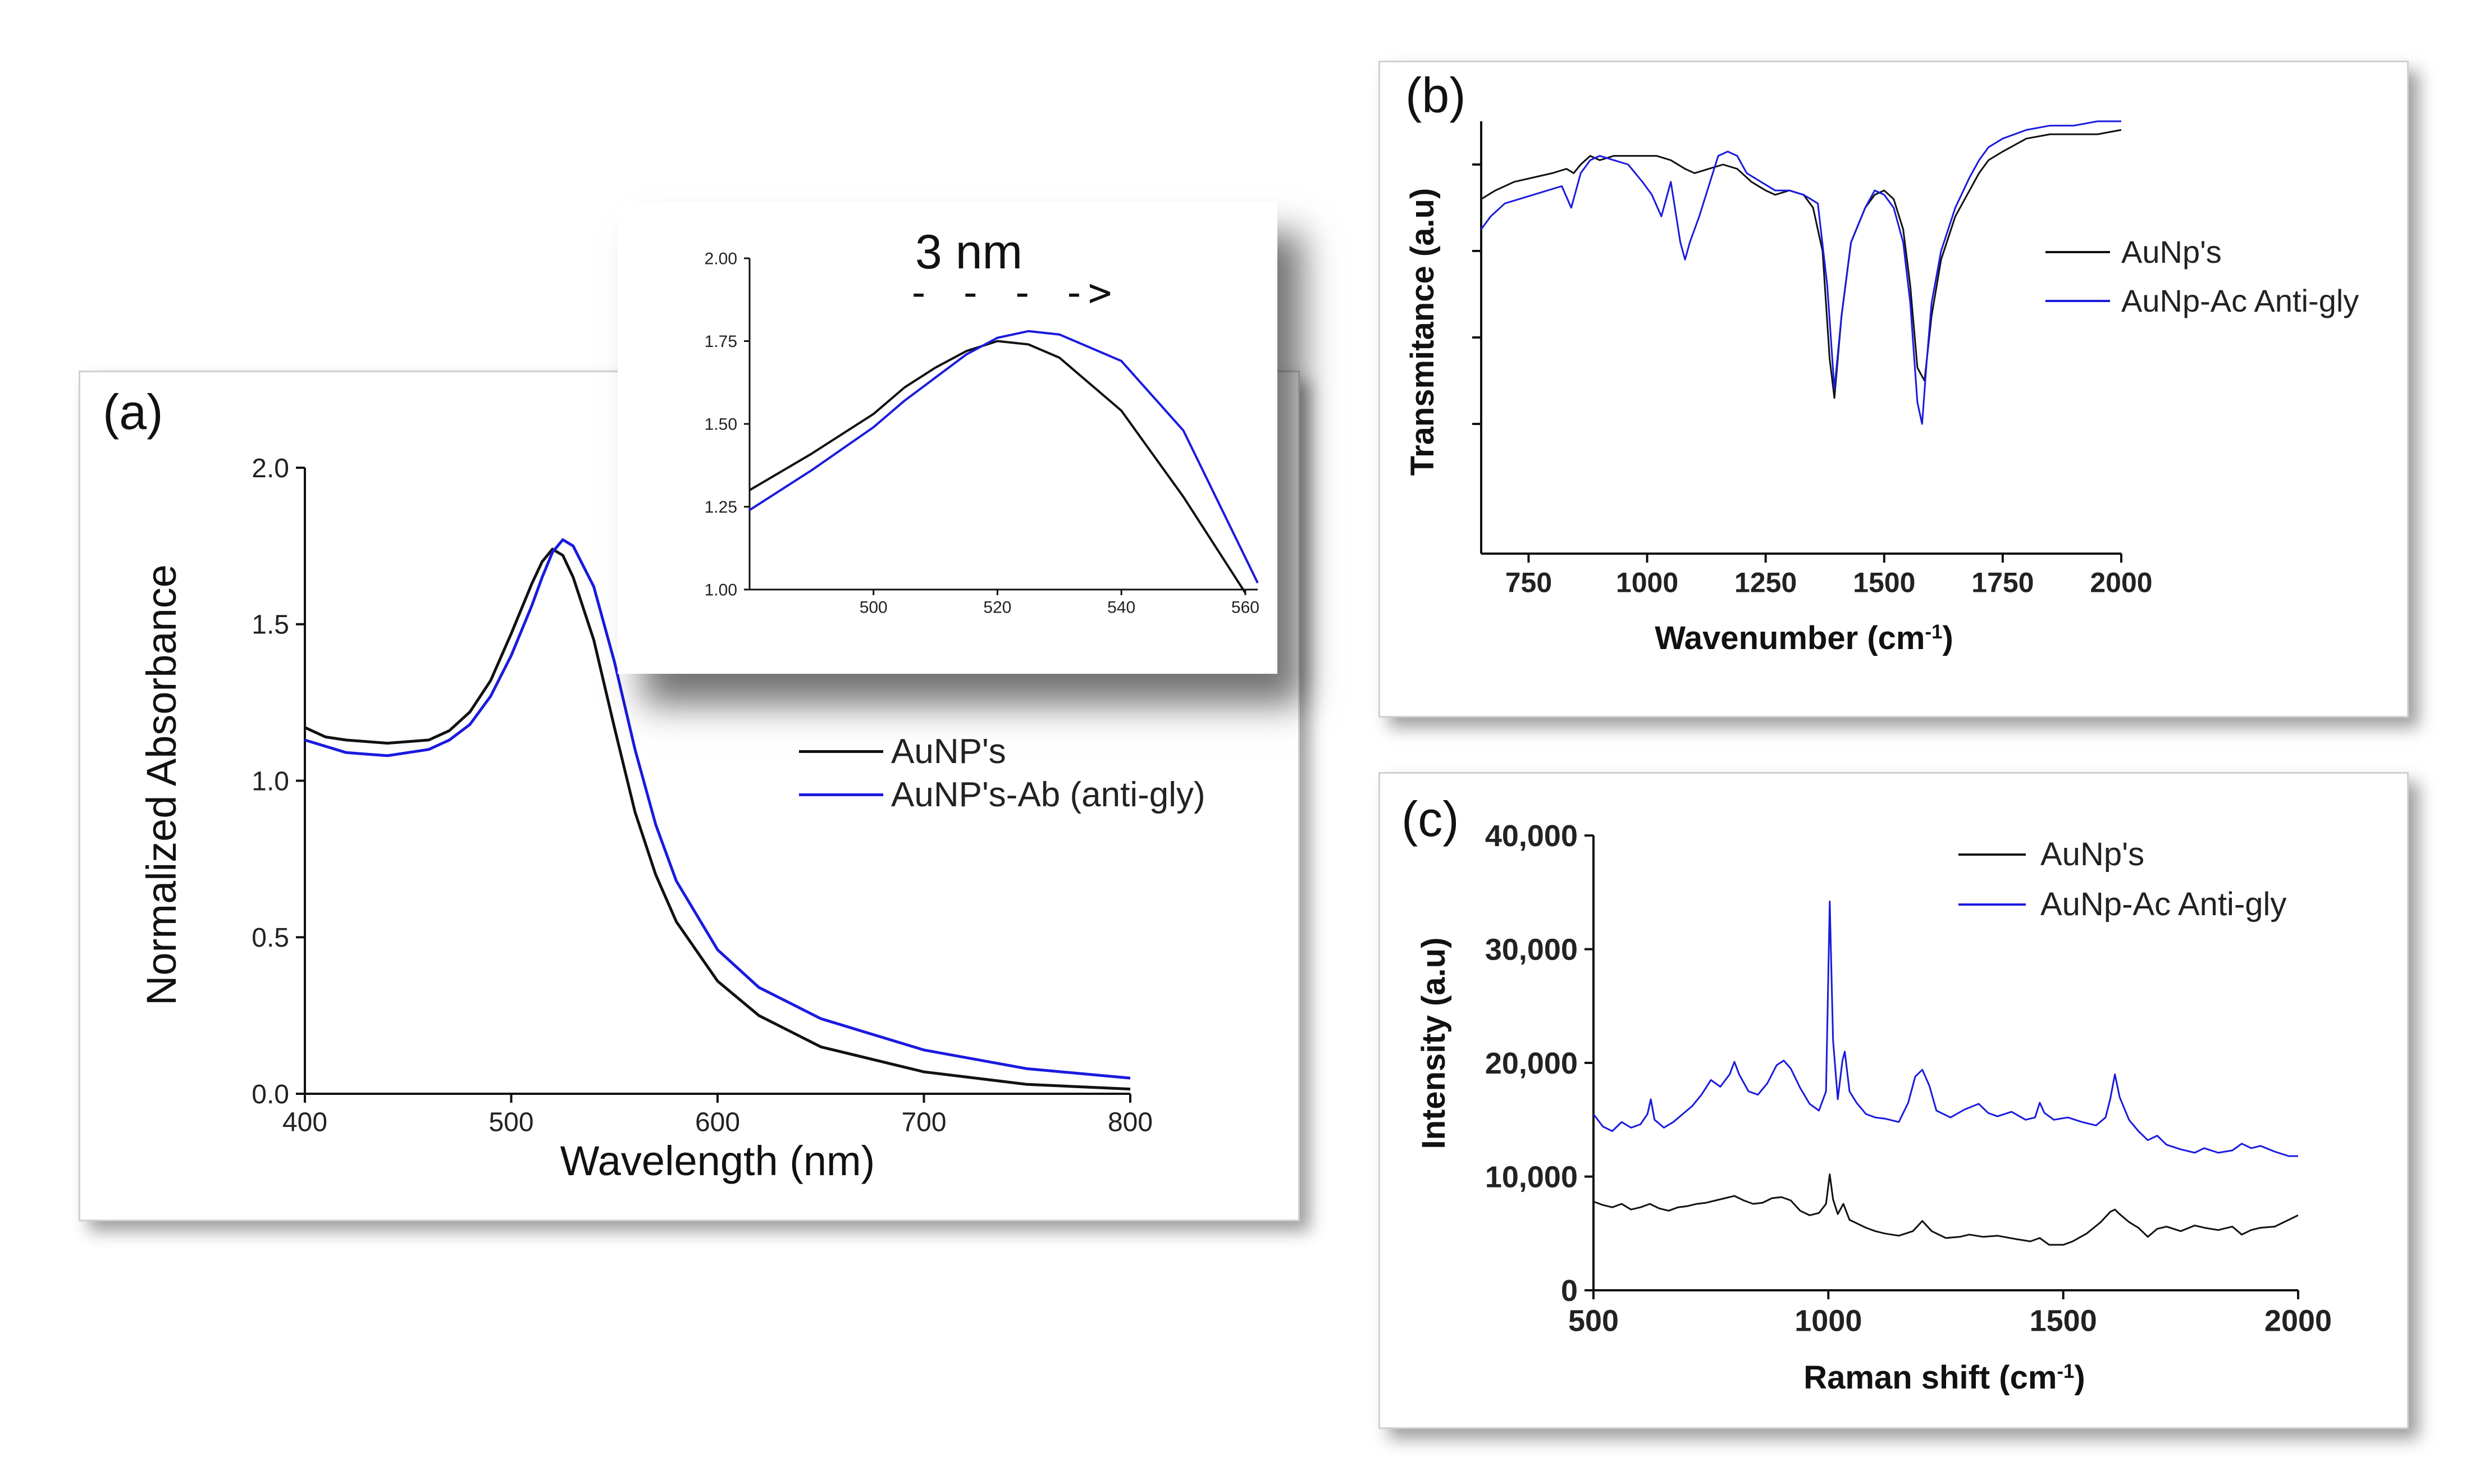  What do you see at coordinates (511, 1122) in the screenshot?
I see `x-tick-label-a: 500` at bounding box center [511, 1122].